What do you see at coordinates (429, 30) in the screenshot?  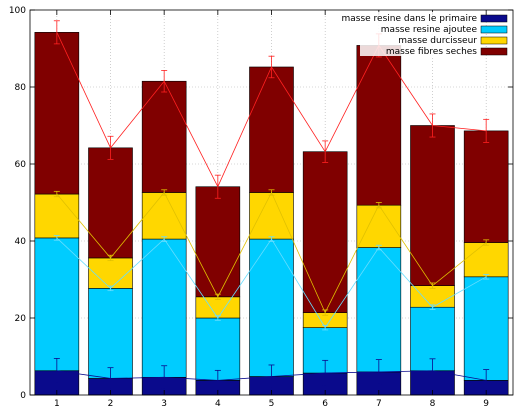 I see `legend-label: masse resine ajoutee` at bounding box center [429, 30].